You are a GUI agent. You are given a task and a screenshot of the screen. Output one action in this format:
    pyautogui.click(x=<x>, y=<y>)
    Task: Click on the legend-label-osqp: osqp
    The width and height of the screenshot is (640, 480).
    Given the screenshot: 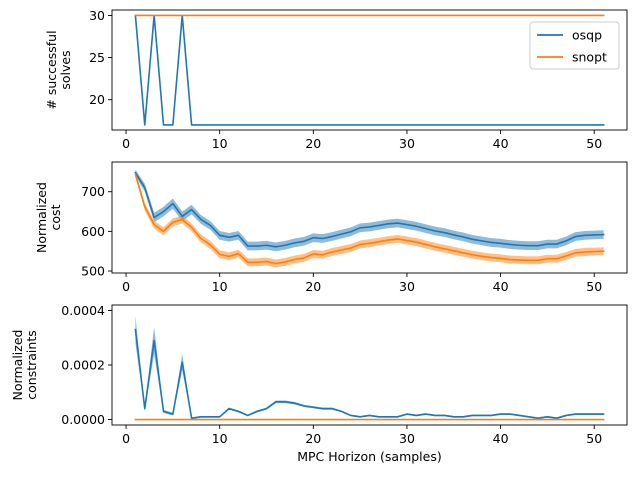 What is the action you would take?
    pyautogui.click(x=587, y=35)
    